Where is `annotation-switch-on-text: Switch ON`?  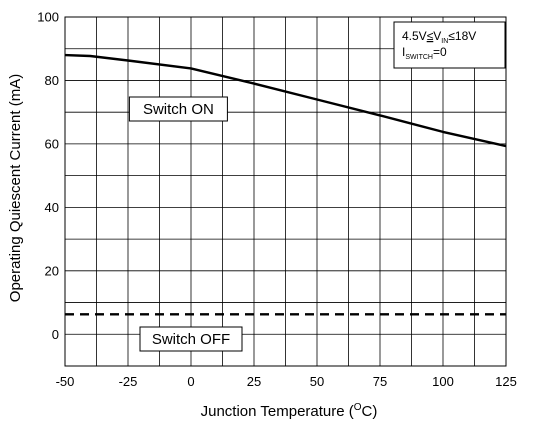
annotation-switch-on-text: Switch ON is located at coordinates (178, 109).